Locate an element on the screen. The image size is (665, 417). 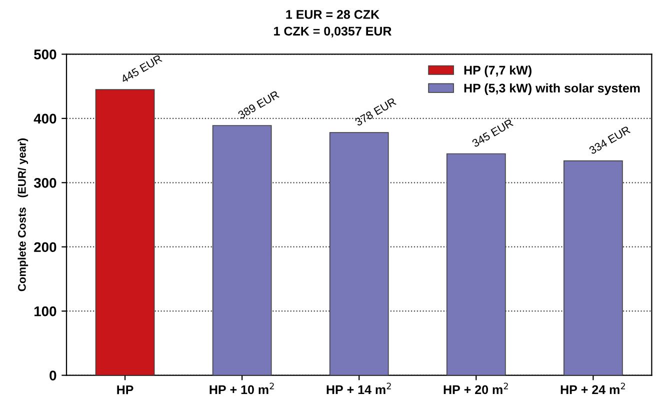
data-label: 389 EUR is located at coordinates (258, 105).